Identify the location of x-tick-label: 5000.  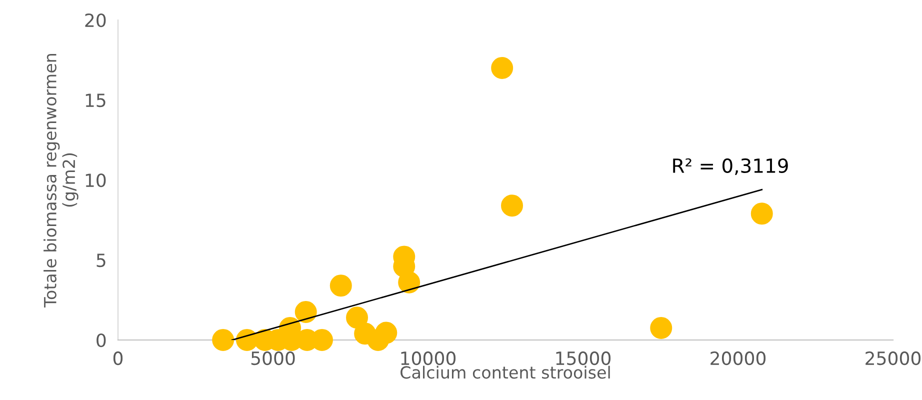
(273, 358).